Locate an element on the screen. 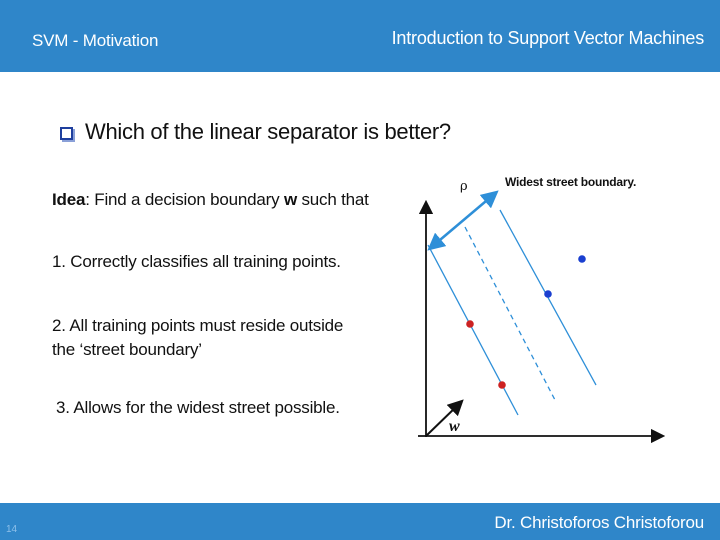  rho-label: ρ is located at coordinates (464, 186).